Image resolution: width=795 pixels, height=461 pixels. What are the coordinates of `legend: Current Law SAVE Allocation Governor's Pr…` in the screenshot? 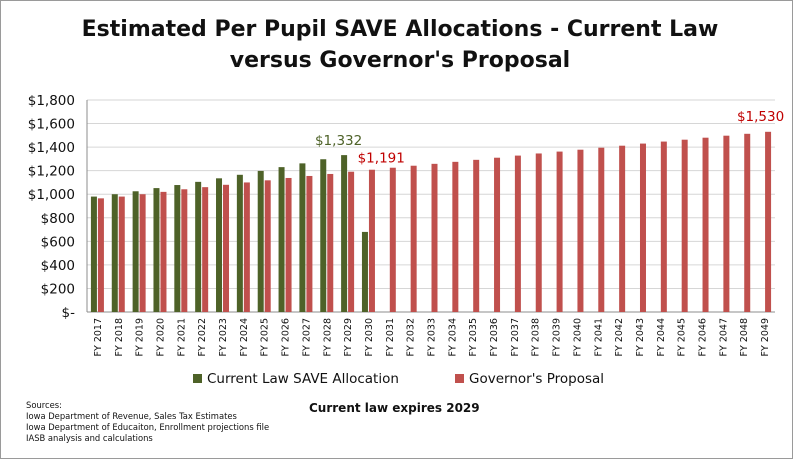 It's located at (398, 379).